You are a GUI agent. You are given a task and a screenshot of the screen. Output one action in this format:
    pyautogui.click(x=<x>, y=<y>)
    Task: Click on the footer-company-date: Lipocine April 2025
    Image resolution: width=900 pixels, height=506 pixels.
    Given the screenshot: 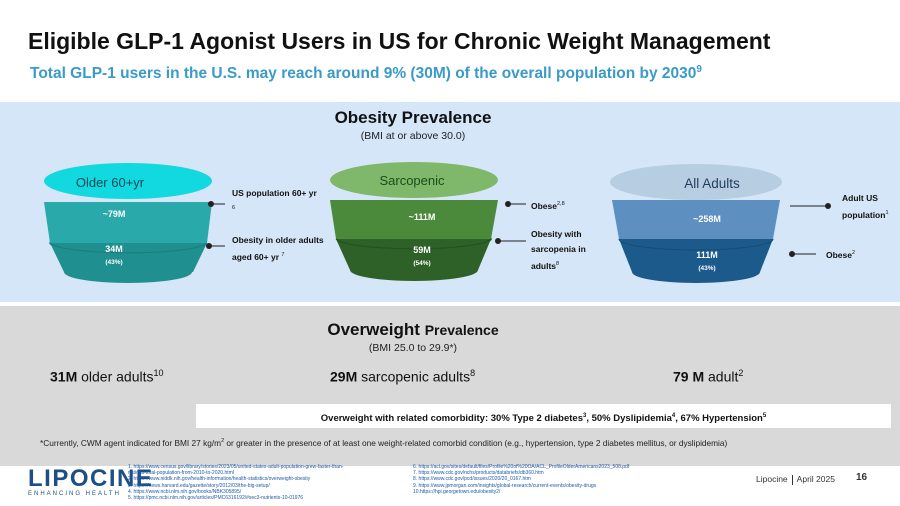 What is the action you would take?
    pyautogui.click(x=795, y=479)
    